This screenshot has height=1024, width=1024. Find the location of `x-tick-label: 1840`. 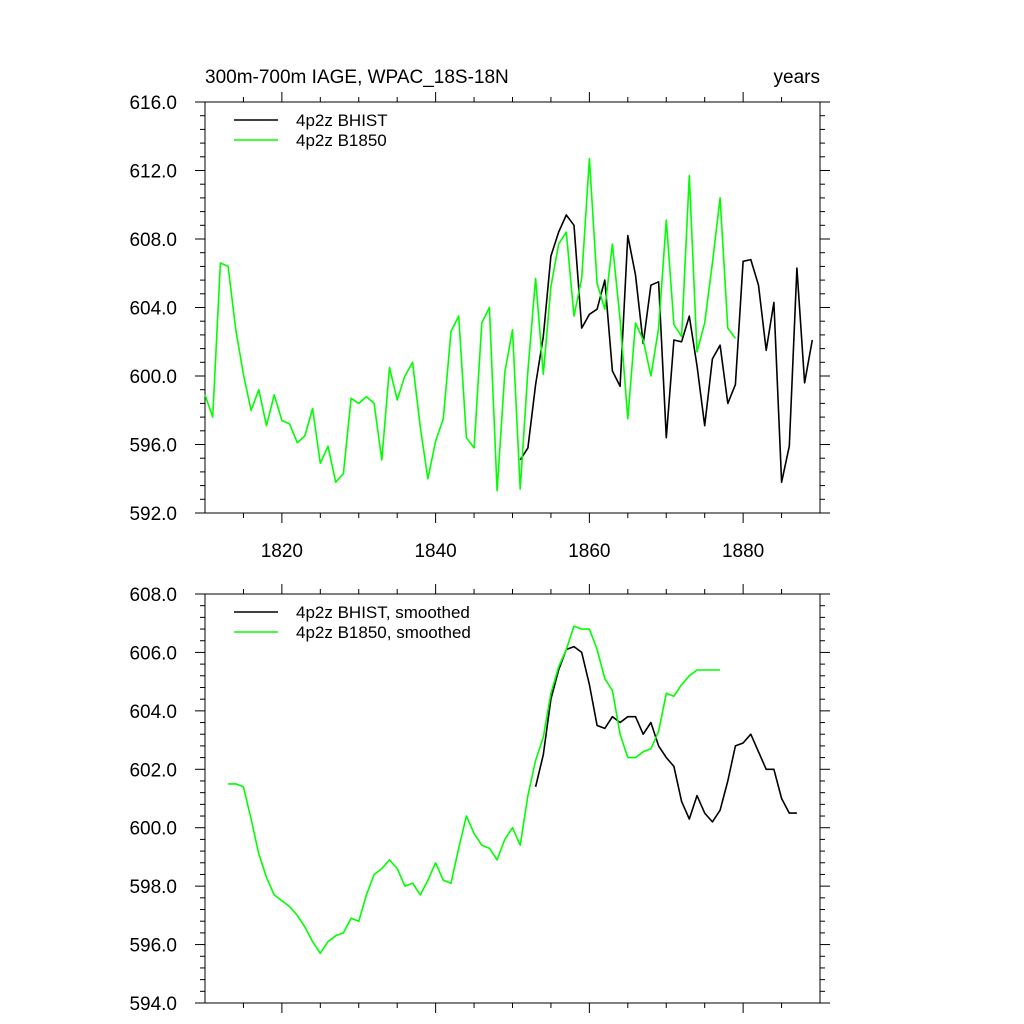

x-tick-label: 1840 is located at coordinates (435, 551).